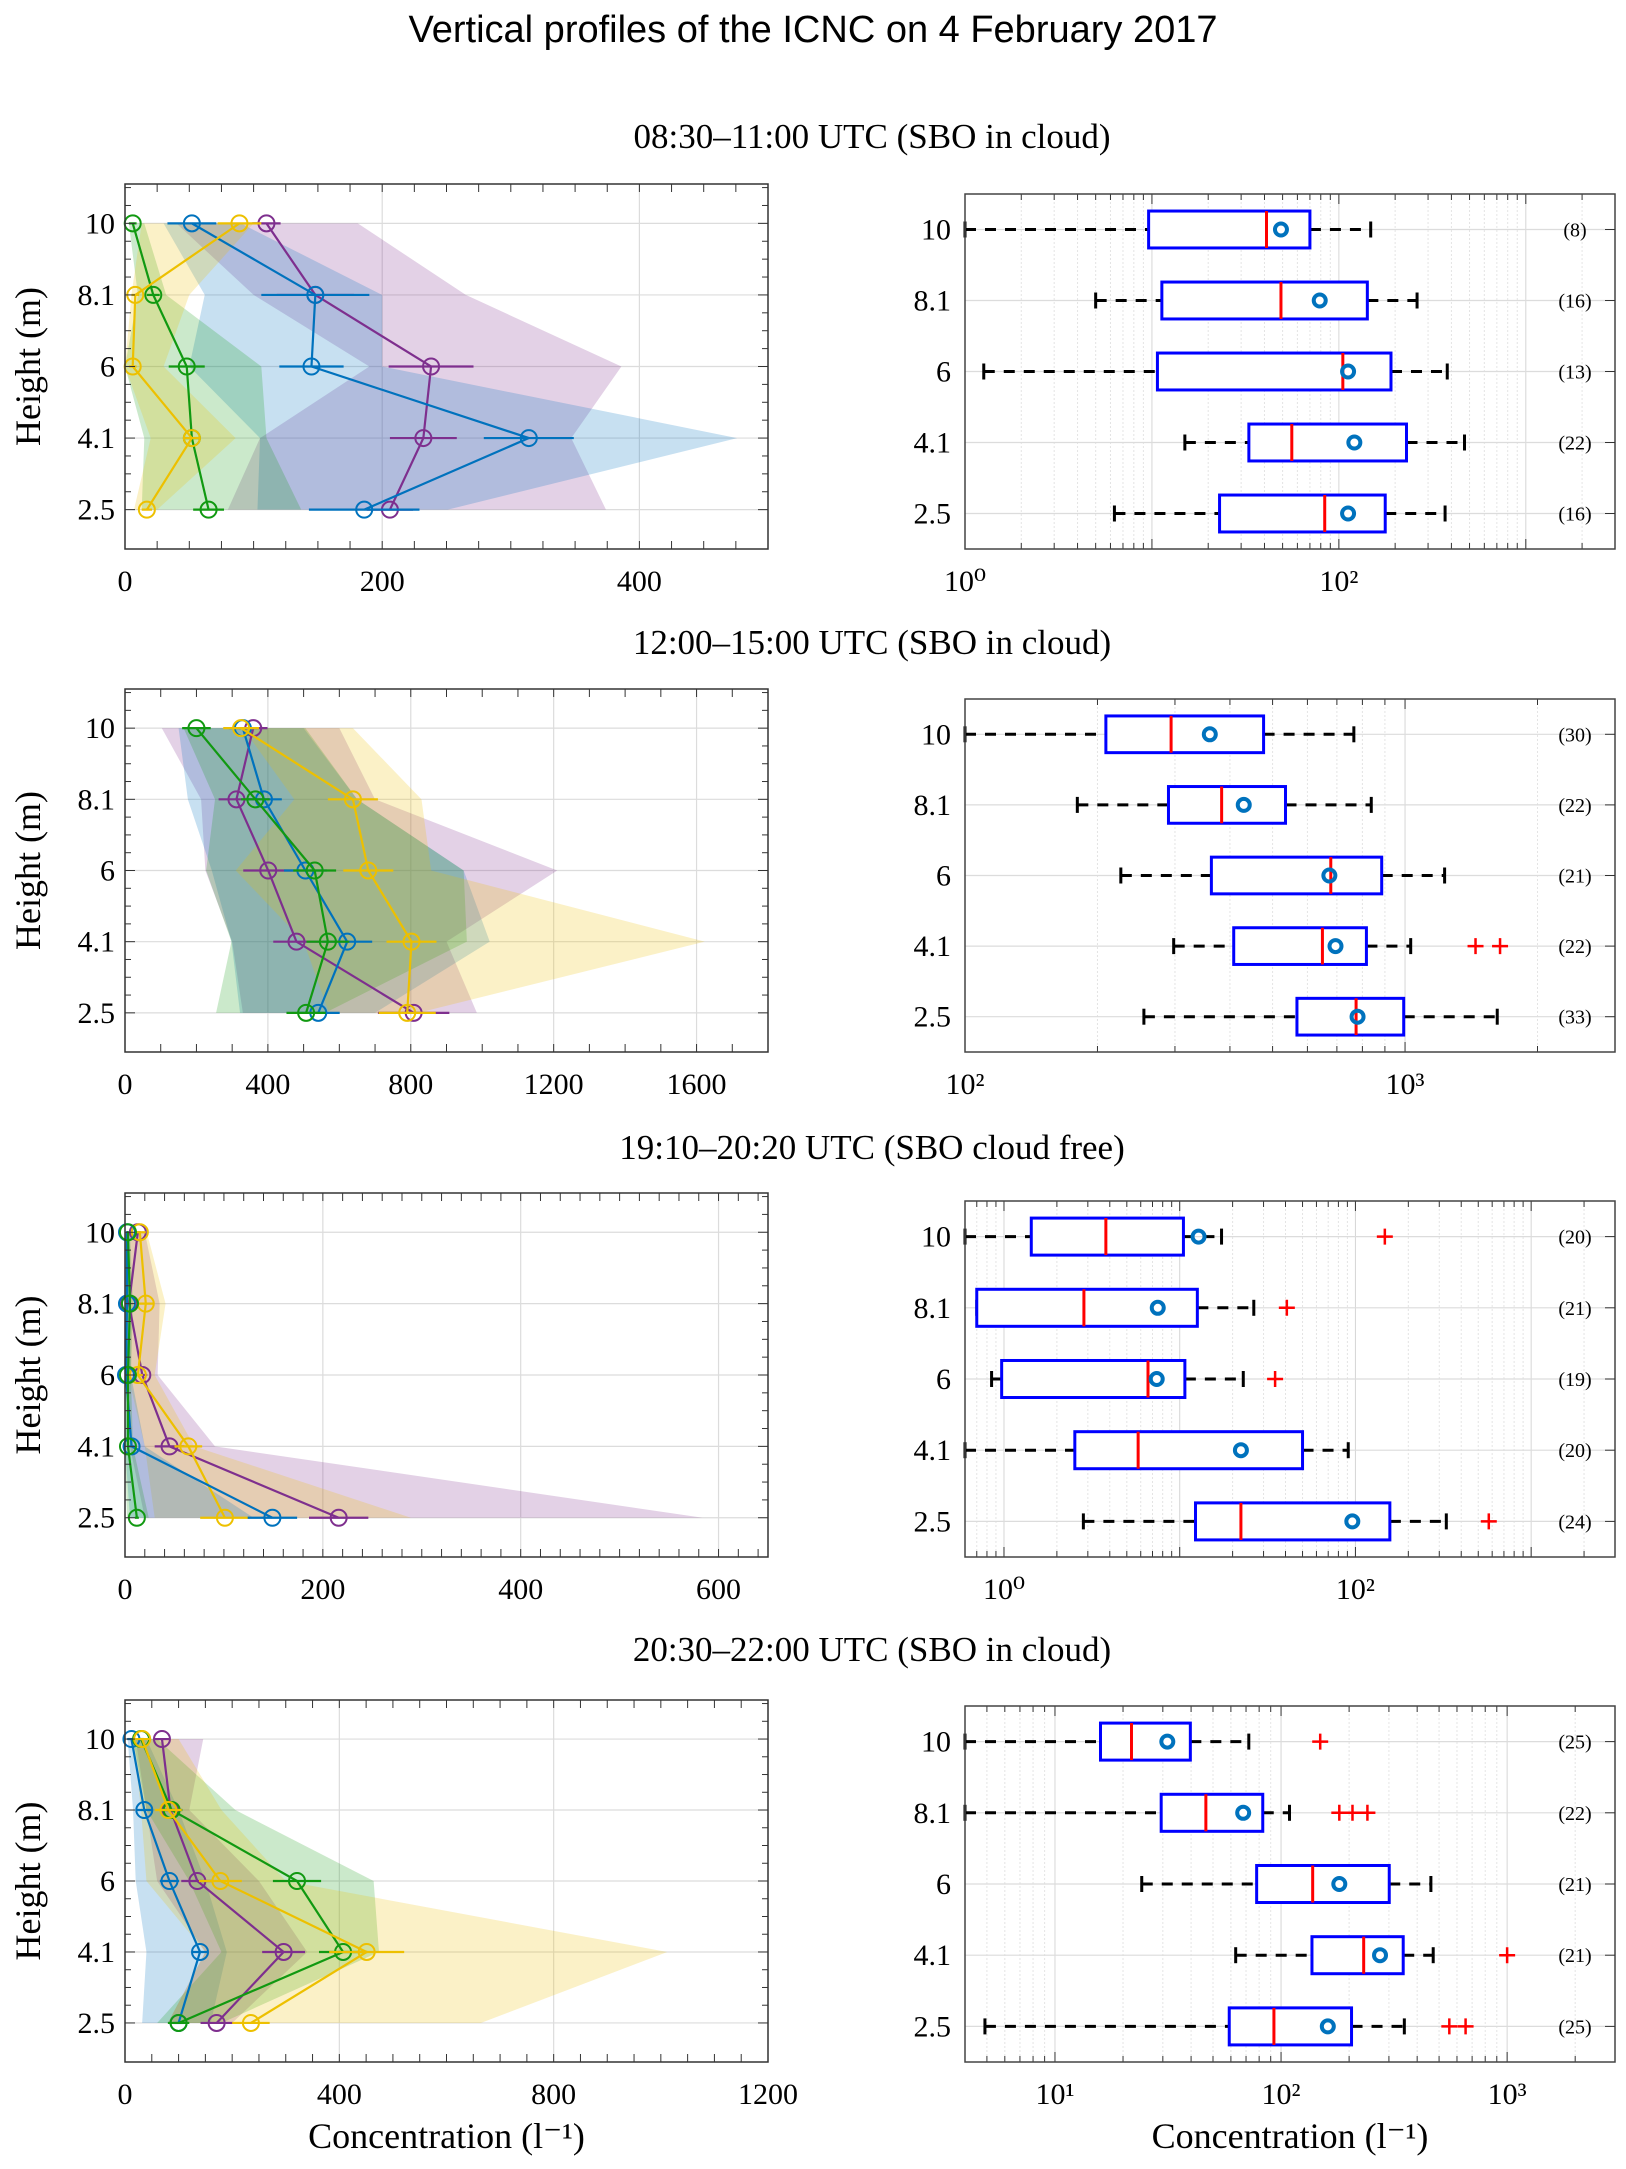 Image resolution: width=1626 pixels, height=2169 pixels. What do you see at coordinates (872, 642) in the screenshot?
I see `panel-title: 12:00–15:00 UTC (SBO in cloud)` at bounding box center [872, 642].